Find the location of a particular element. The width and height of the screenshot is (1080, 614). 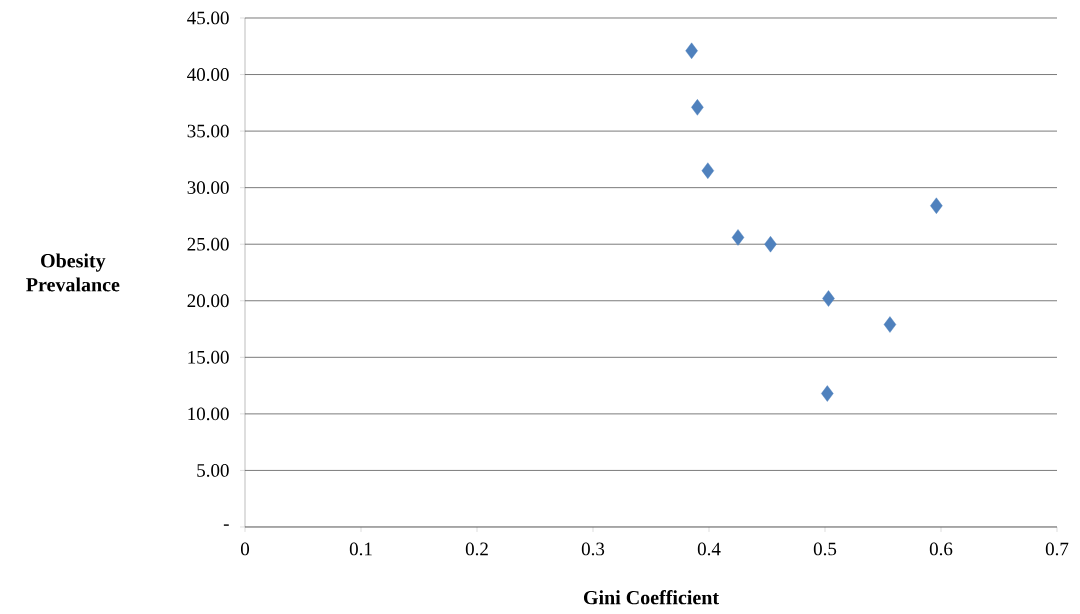

x-tick-label: 0.6 is located at coordinates (941, 549).